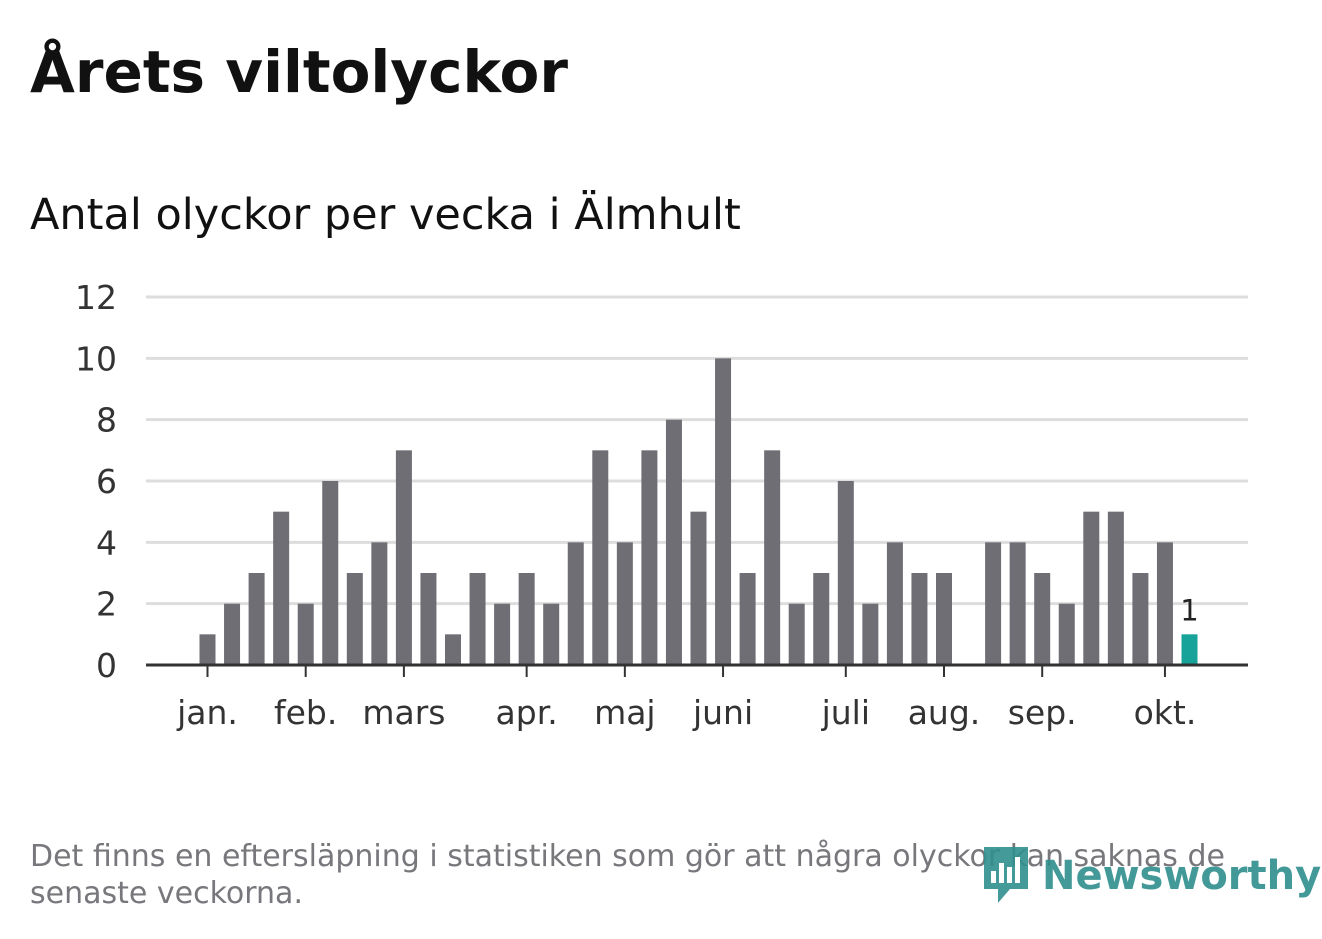 This screenshot has width=1322, height=939. I want to click on x-tick-label: mars, so click(403, 712).